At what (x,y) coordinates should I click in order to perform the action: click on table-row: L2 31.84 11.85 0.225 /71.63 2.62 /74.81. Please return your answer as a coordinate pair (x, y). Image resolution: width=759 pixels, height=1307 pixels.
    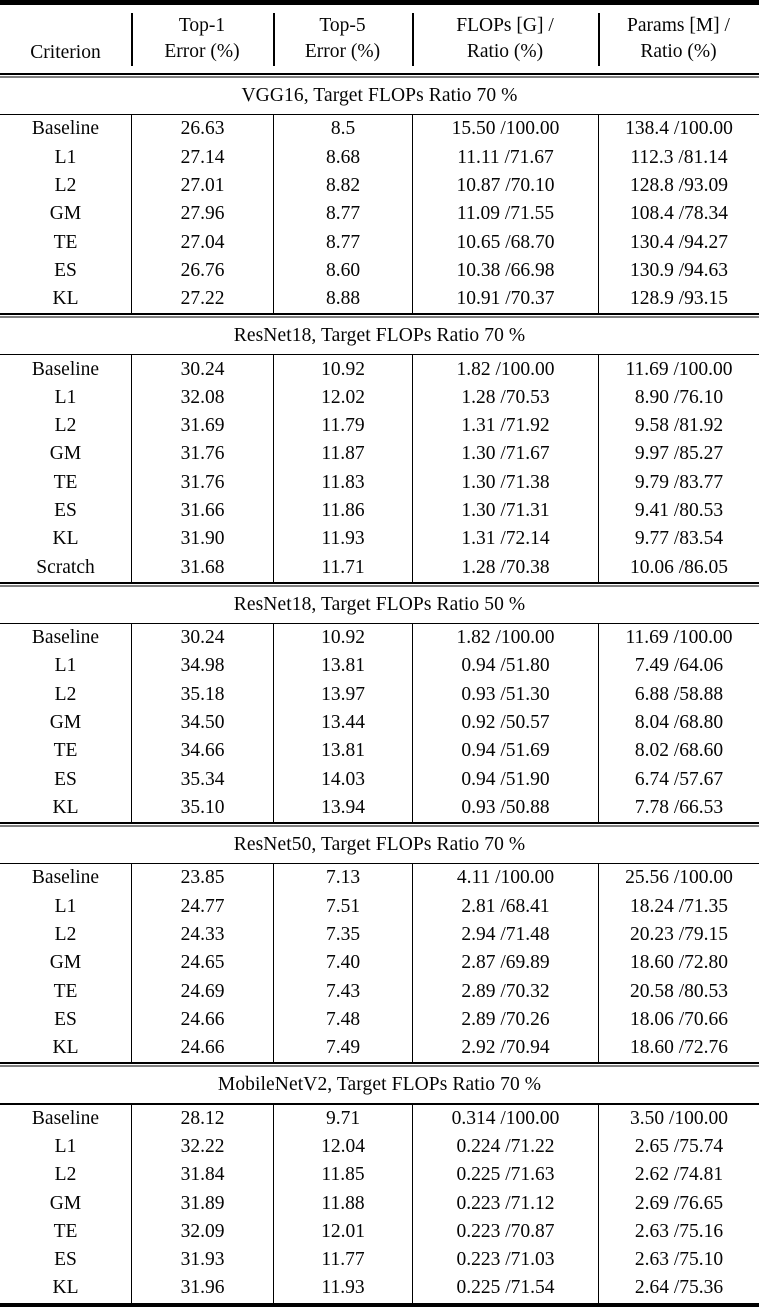
    Looking at the image, I should click on (379, 1175).